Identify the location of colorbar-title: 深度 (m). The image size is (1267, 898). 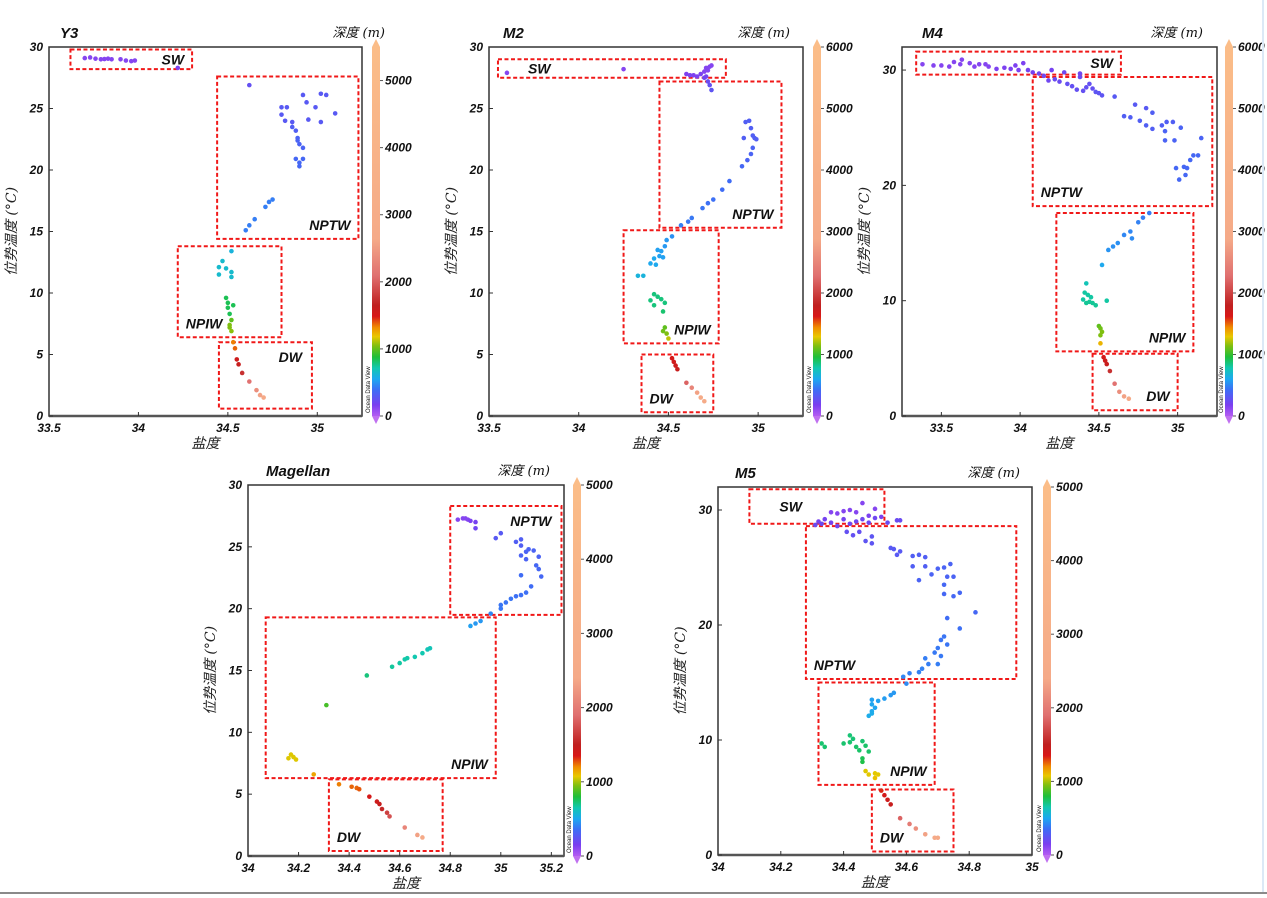
(763, 33).